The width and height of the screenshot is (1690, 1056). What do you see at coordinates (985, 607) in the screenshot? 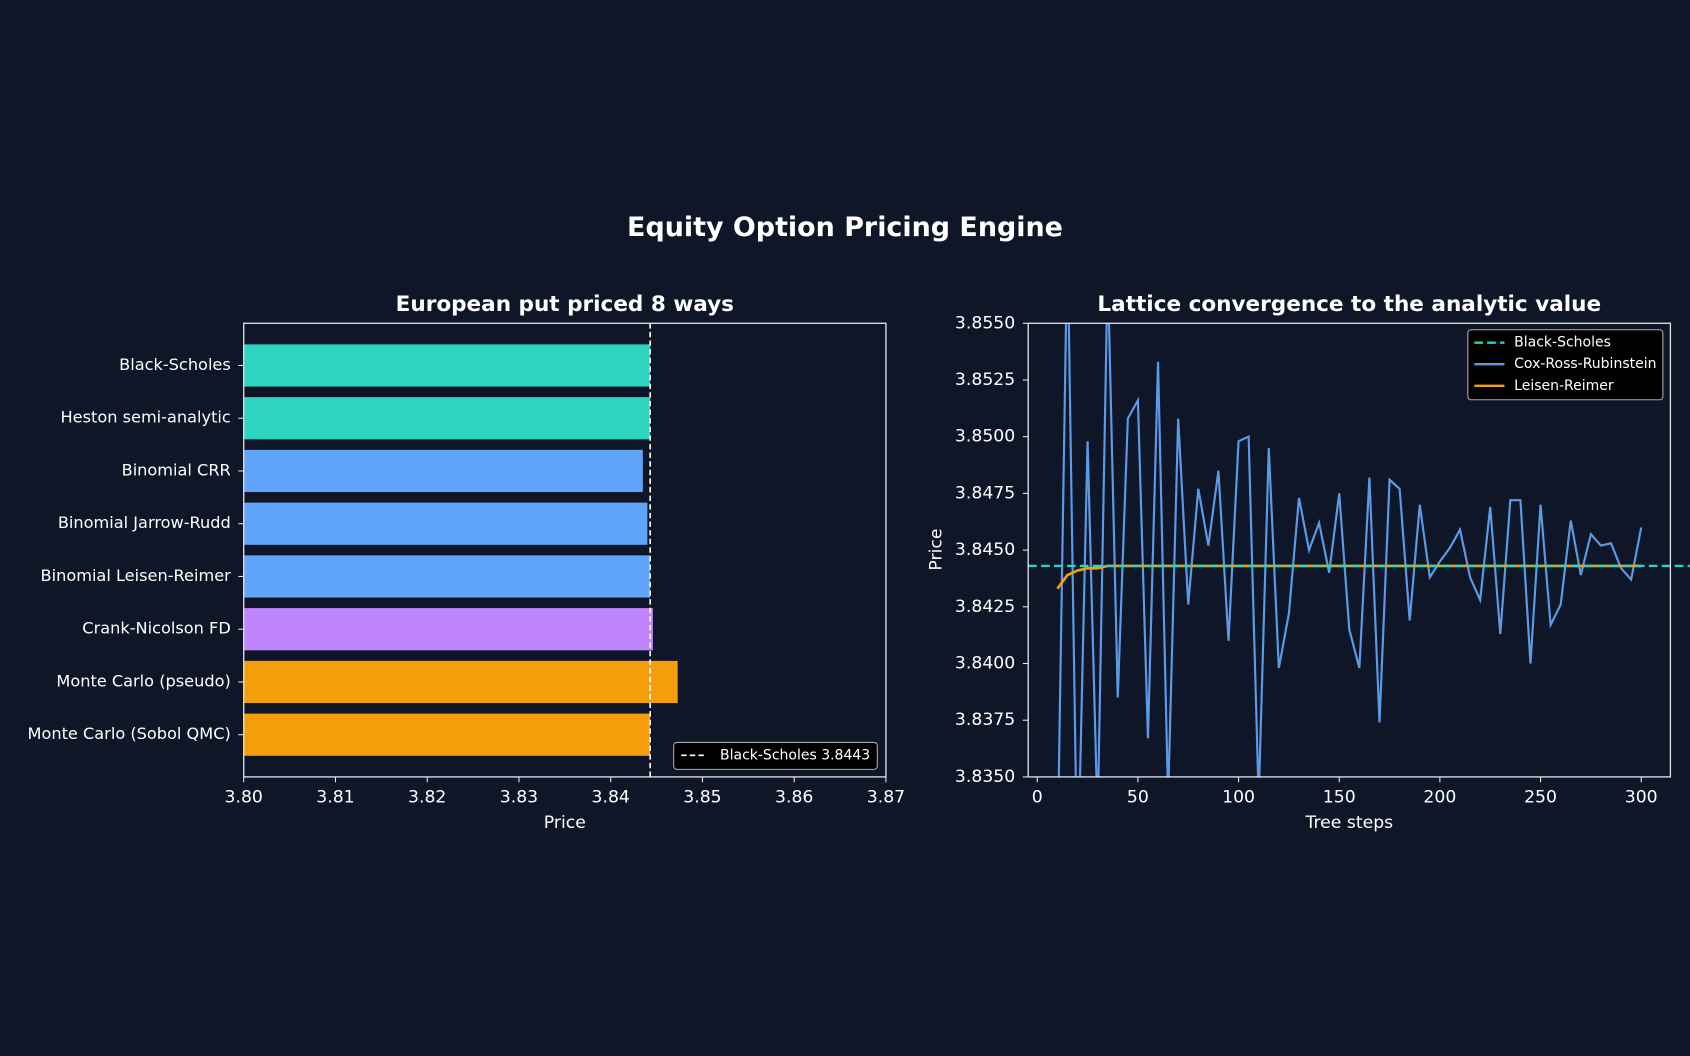
I see `y-tick-label: 3.8425` at bounding box center [985, 607].